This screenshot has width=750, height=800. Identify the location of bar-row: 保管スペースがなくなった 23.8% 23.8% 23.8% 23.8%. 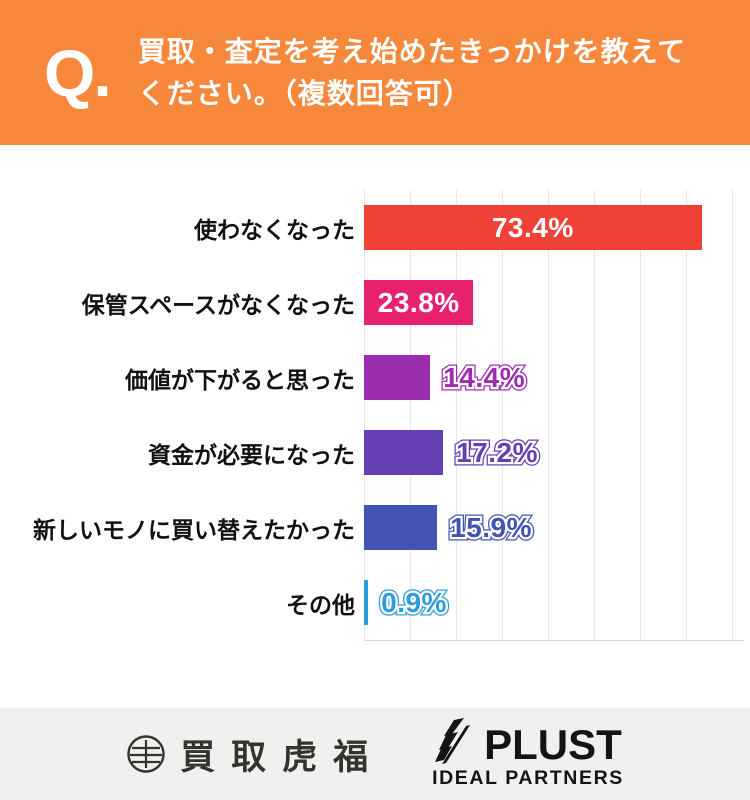
(375, 302).